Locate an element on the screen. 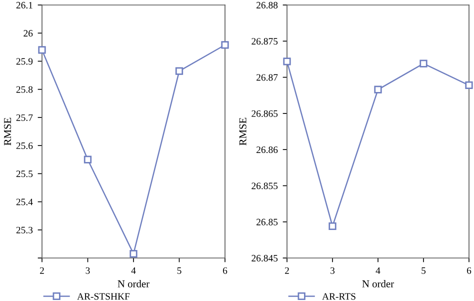 Image resolution: width=474 pixels, height=301 pixels. legend-label: AR-STSHKF is located at coordinates (103, 296).